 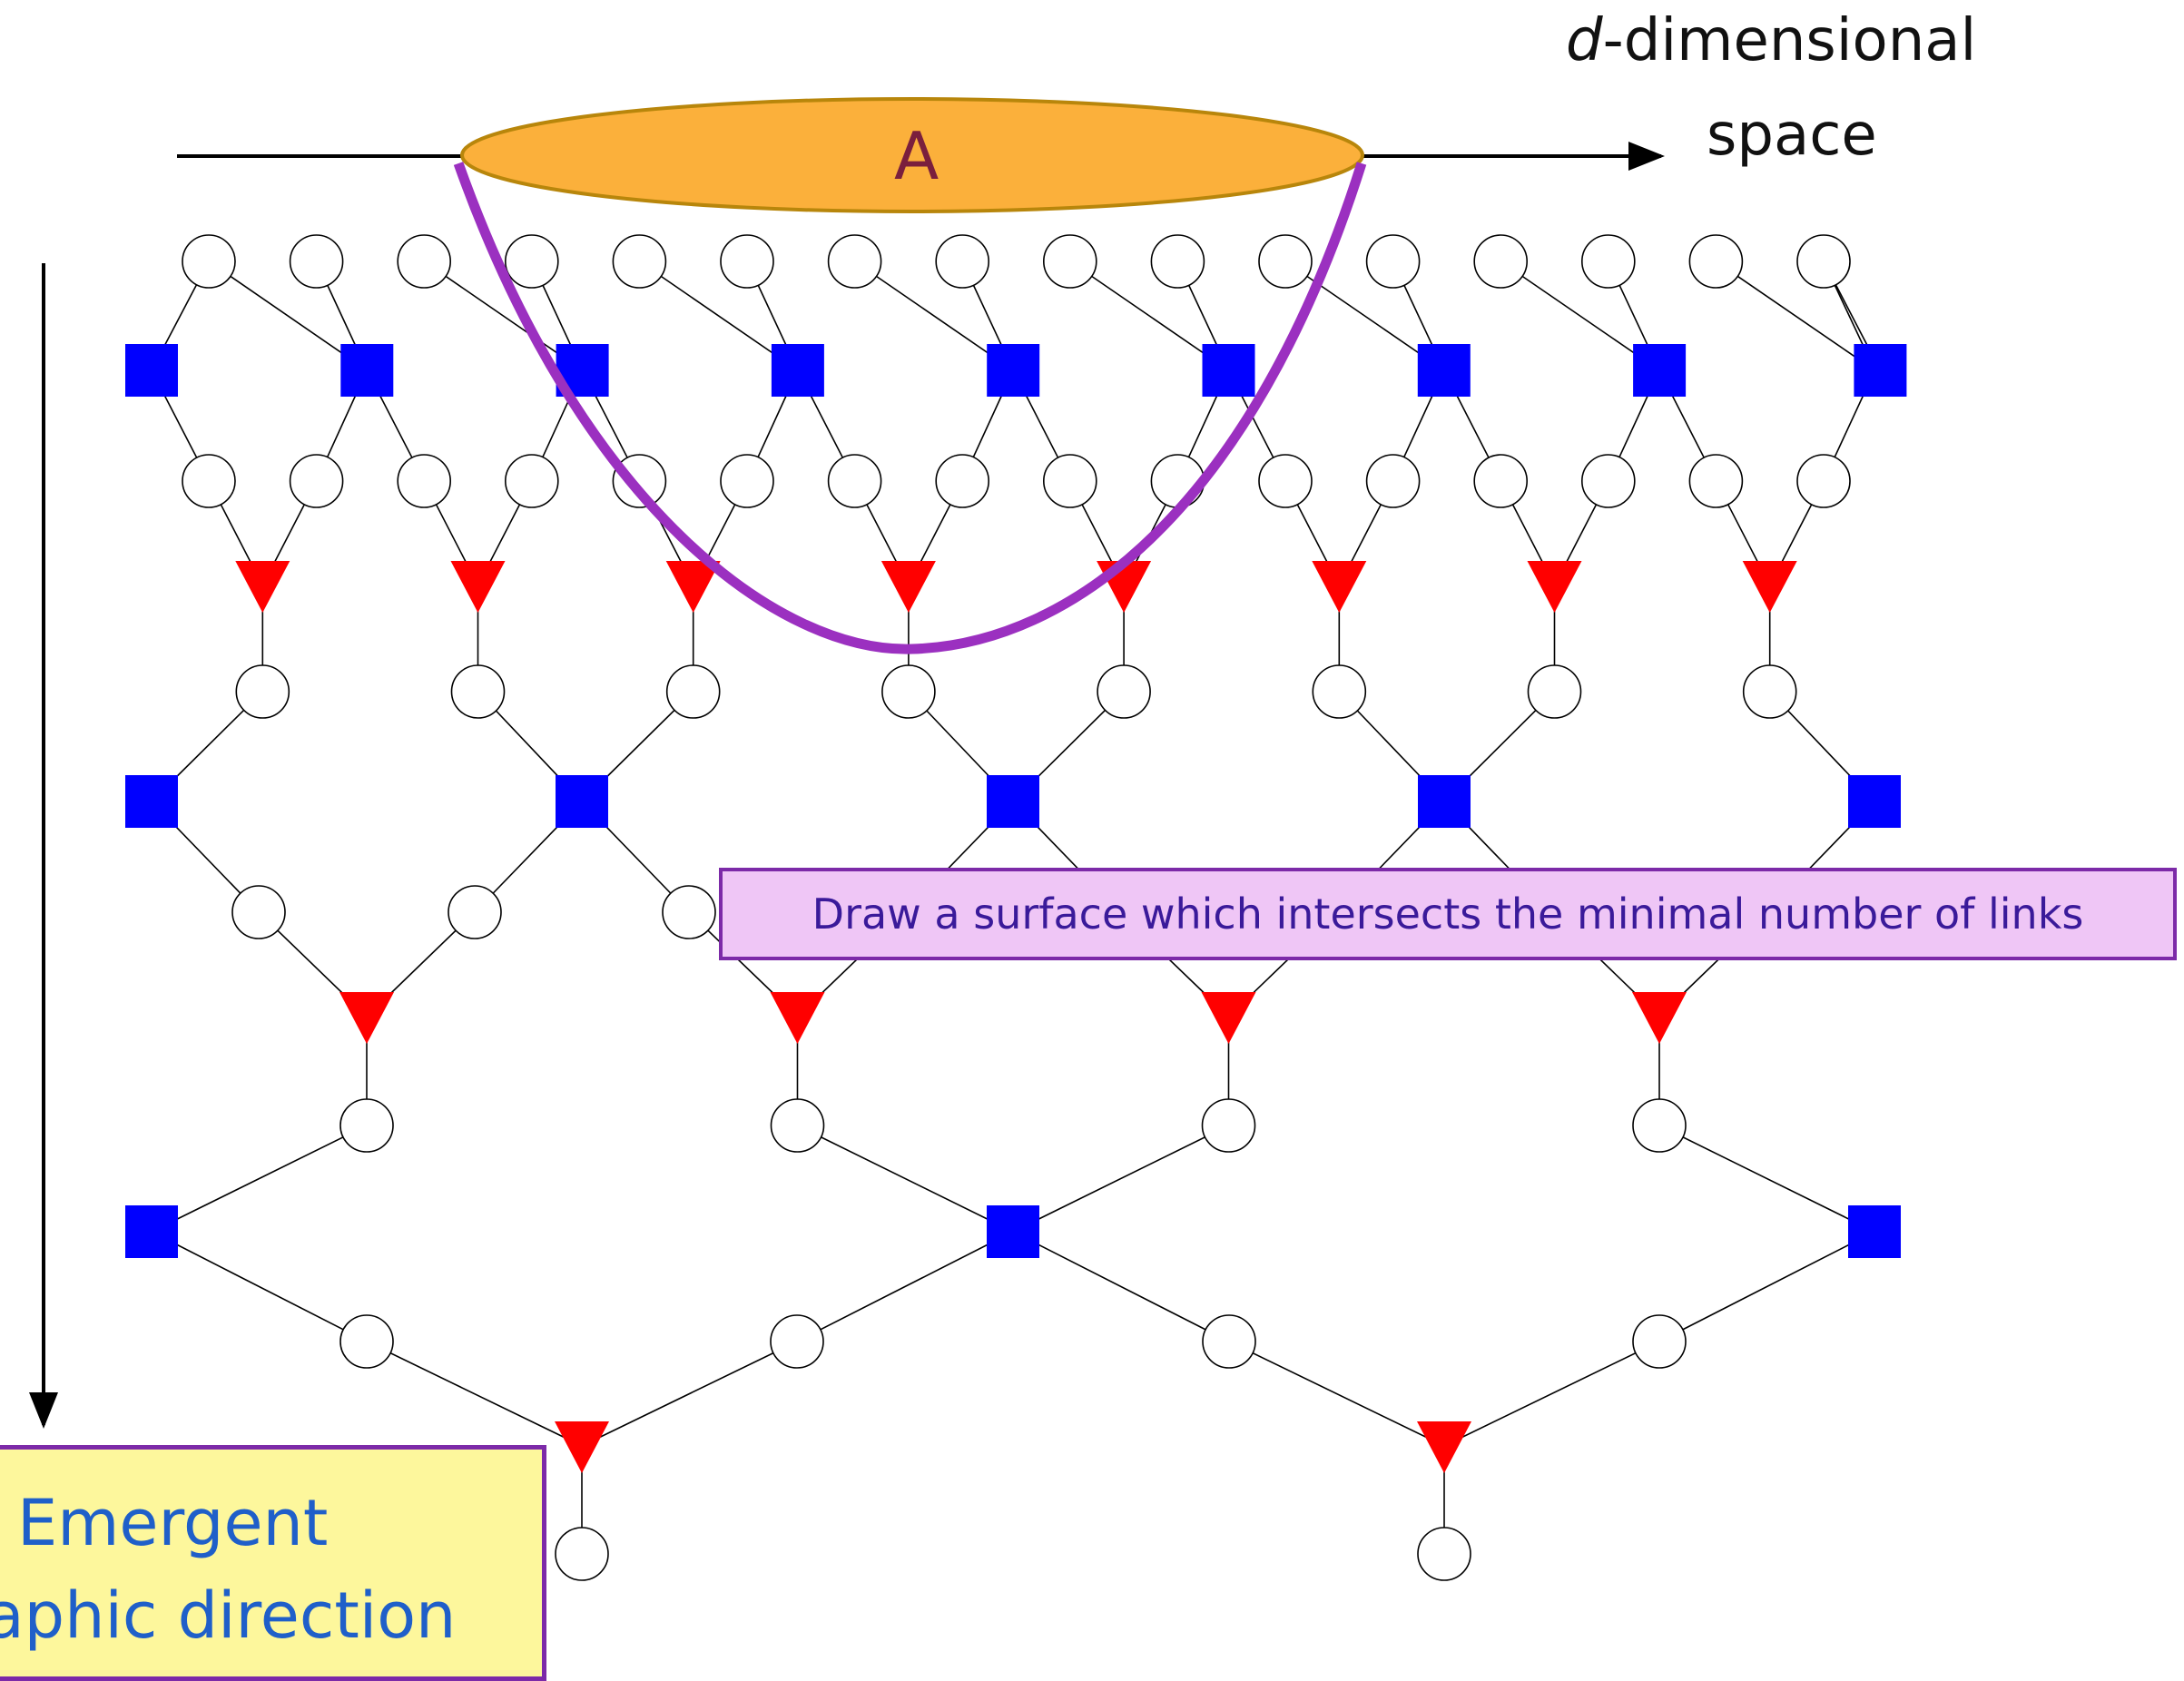 I want to click on dimension-label: d-dimensional, so click(x=1771, y=40).